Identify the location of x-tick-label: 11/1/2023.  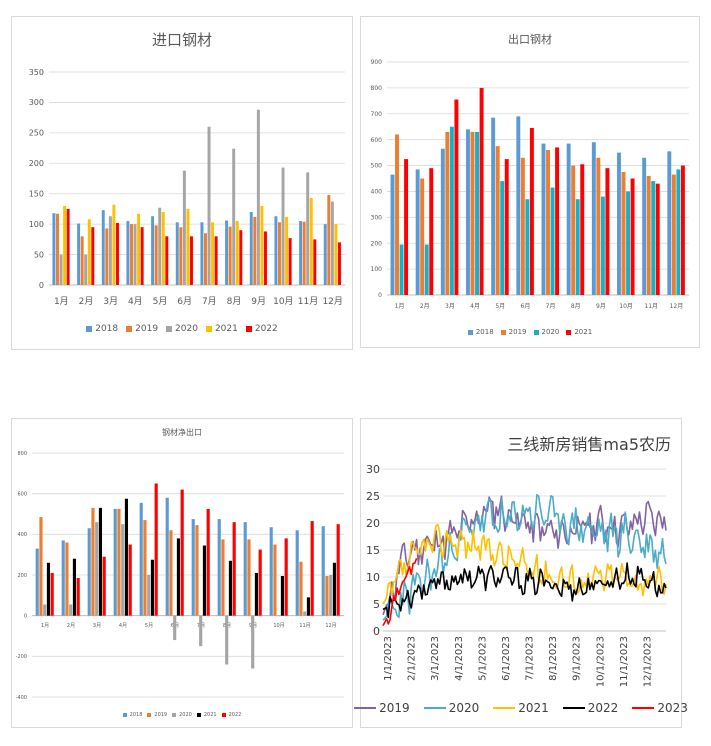
(624, 661).